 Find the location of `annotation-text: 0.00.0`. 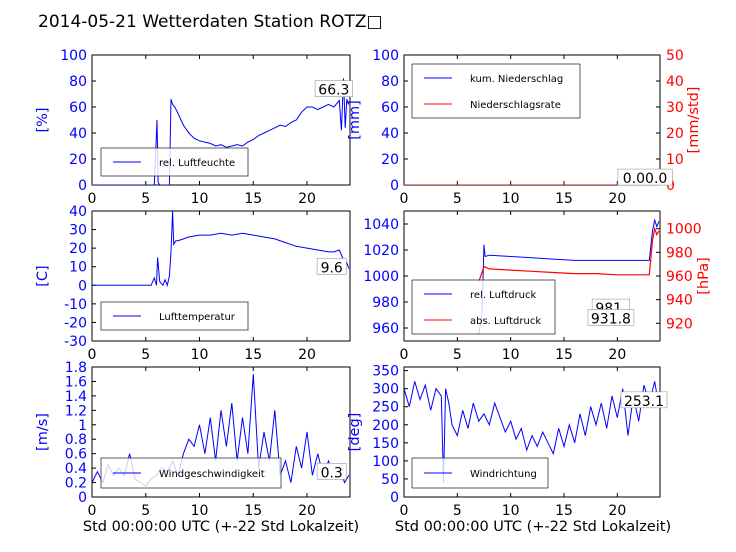

annotation-text: 0.00.0 is located at coordinates (645, 179).